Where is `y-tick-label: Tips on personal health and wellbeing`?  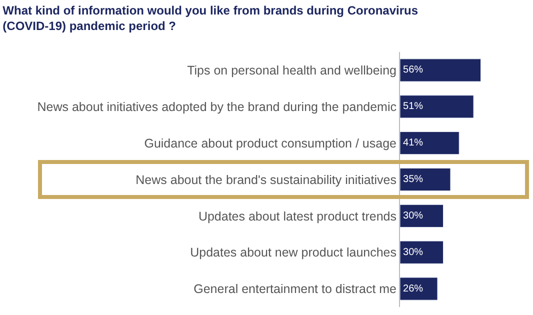
y-tick-label: Tips on personal health and wellbeing is located at coordinates (292, 71).